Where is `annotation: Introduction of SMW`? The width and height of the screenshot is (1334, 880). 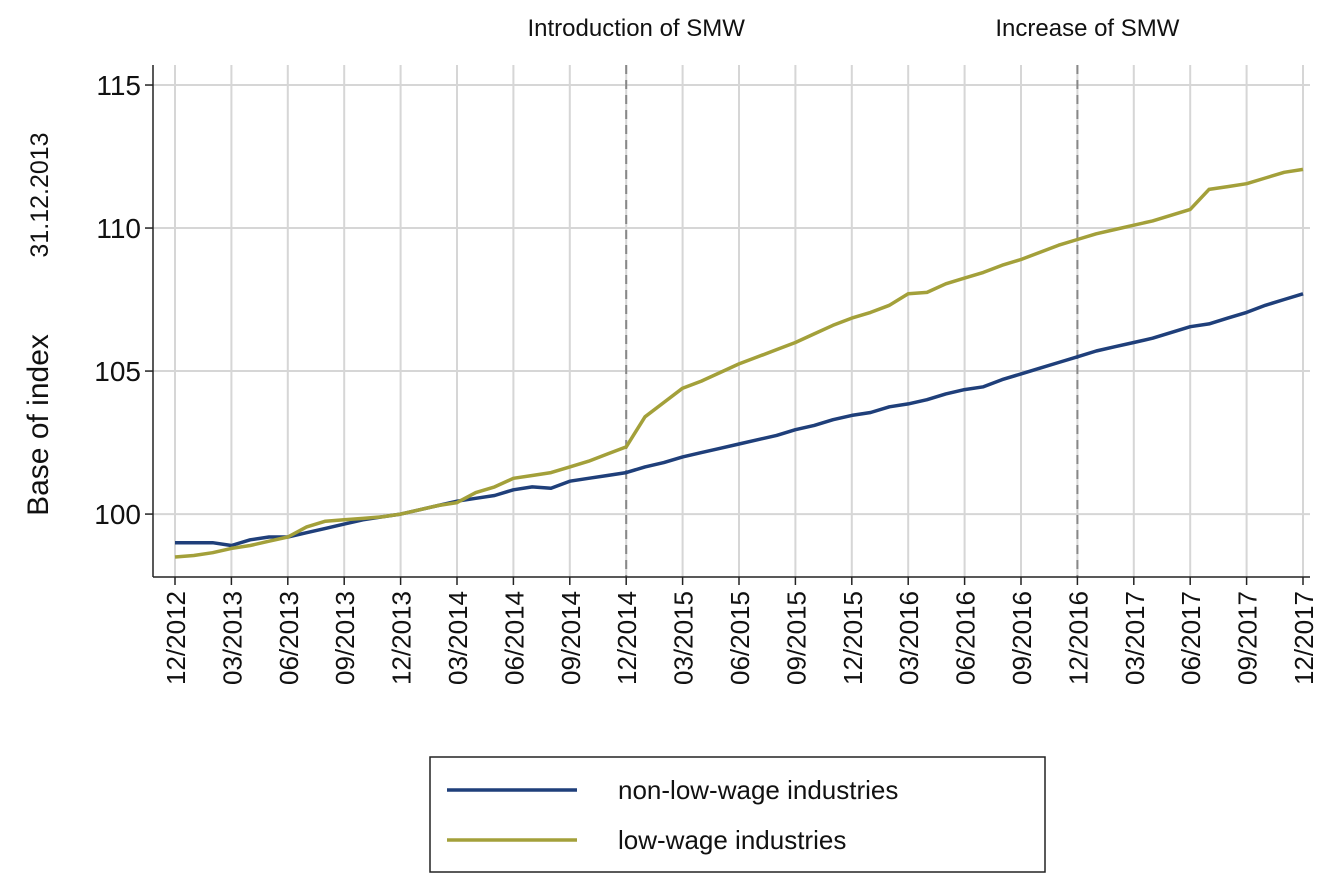 annotation: Introduction of SMW is located at coordinates (636, 28).